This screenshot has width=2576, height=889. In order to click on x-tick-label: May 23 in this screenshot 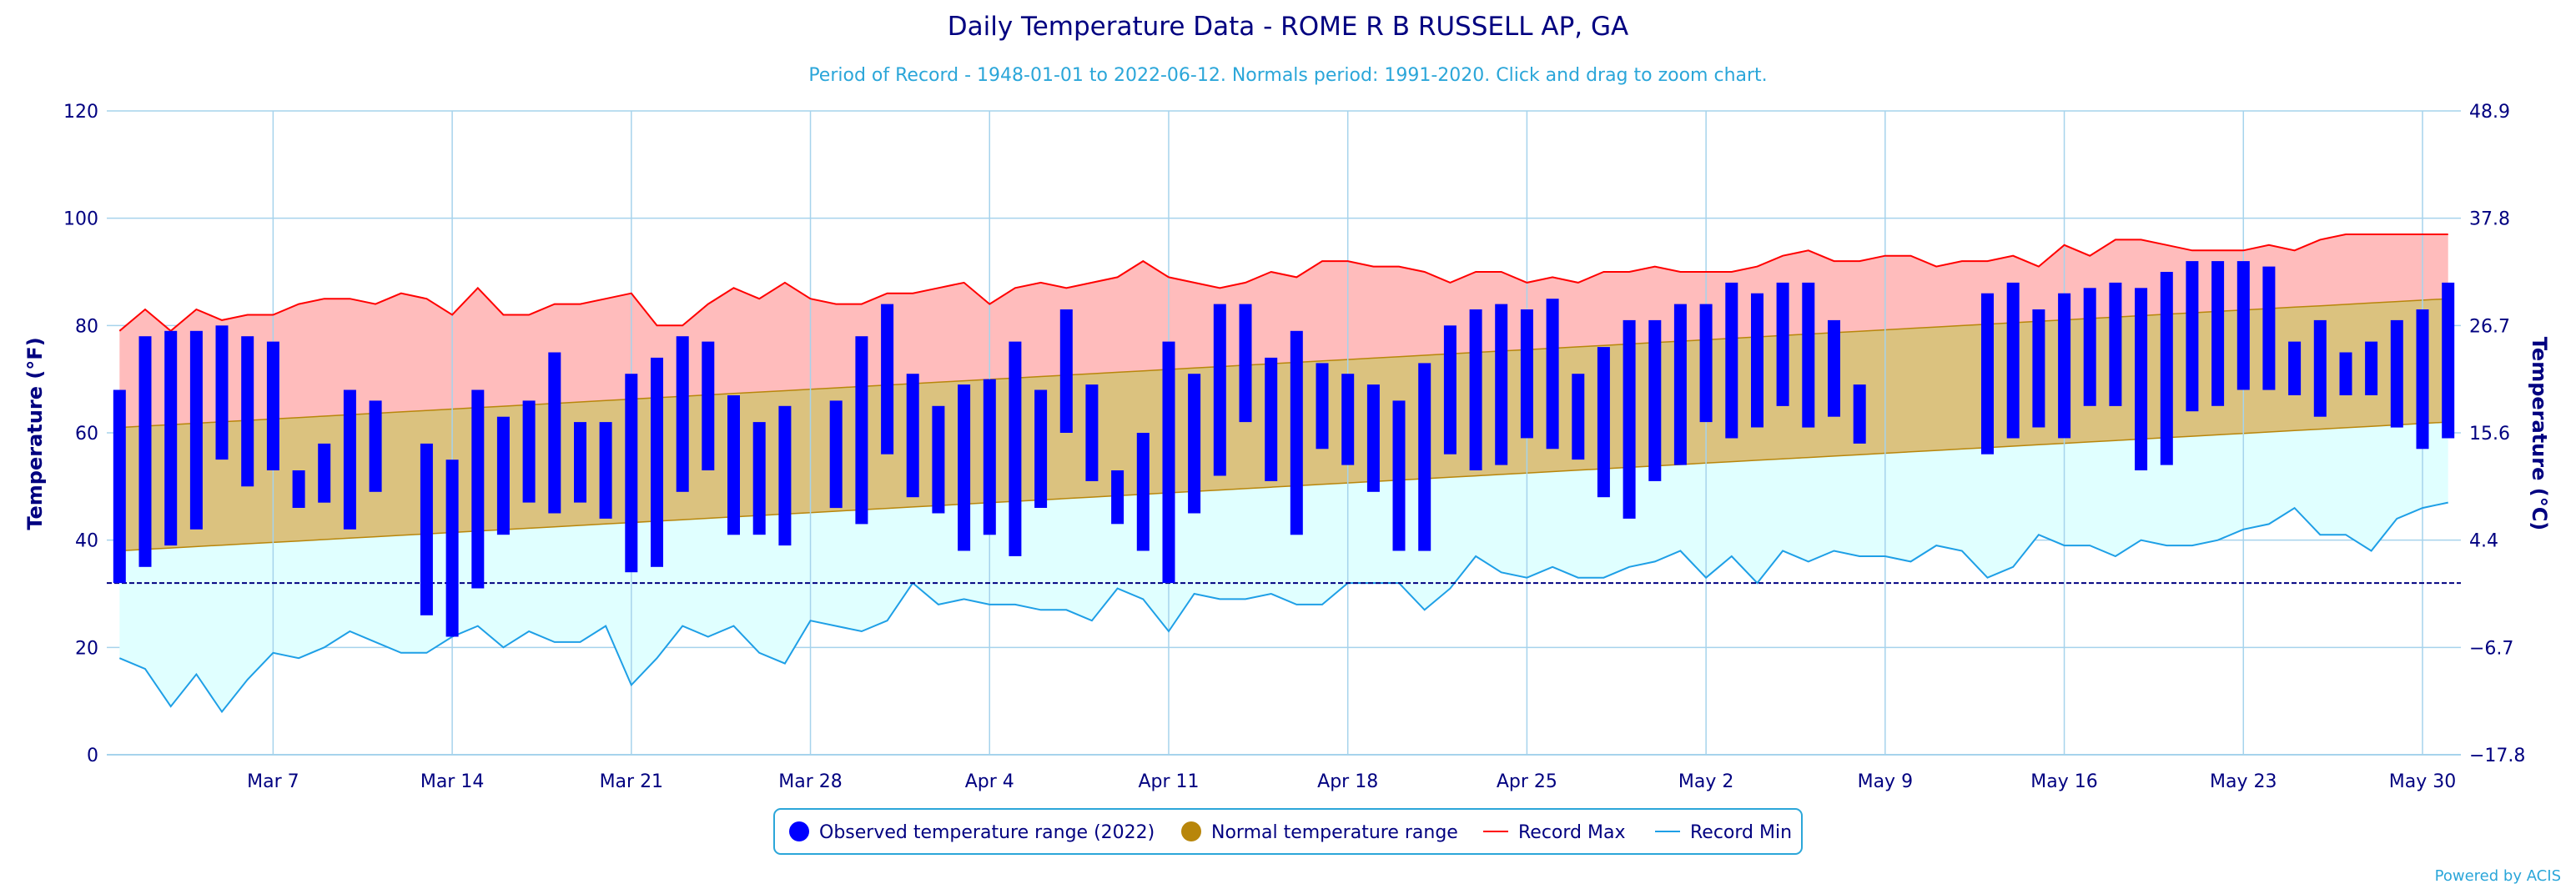, I will do `click(2243, 781)`.